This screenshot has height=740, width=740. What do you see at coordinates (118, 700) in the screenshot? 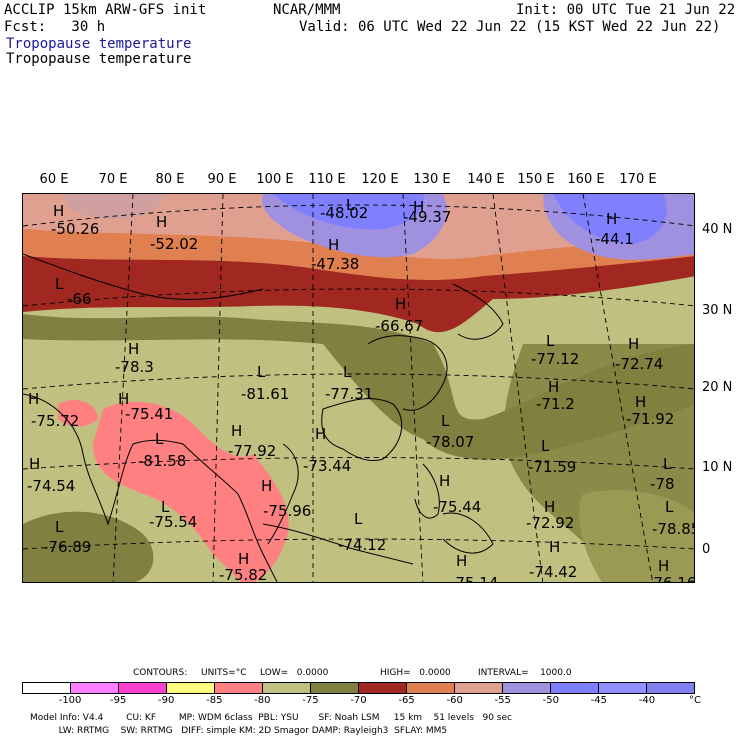
I see `colorbar-tick-label: -95` at bounding box center [118, 700].